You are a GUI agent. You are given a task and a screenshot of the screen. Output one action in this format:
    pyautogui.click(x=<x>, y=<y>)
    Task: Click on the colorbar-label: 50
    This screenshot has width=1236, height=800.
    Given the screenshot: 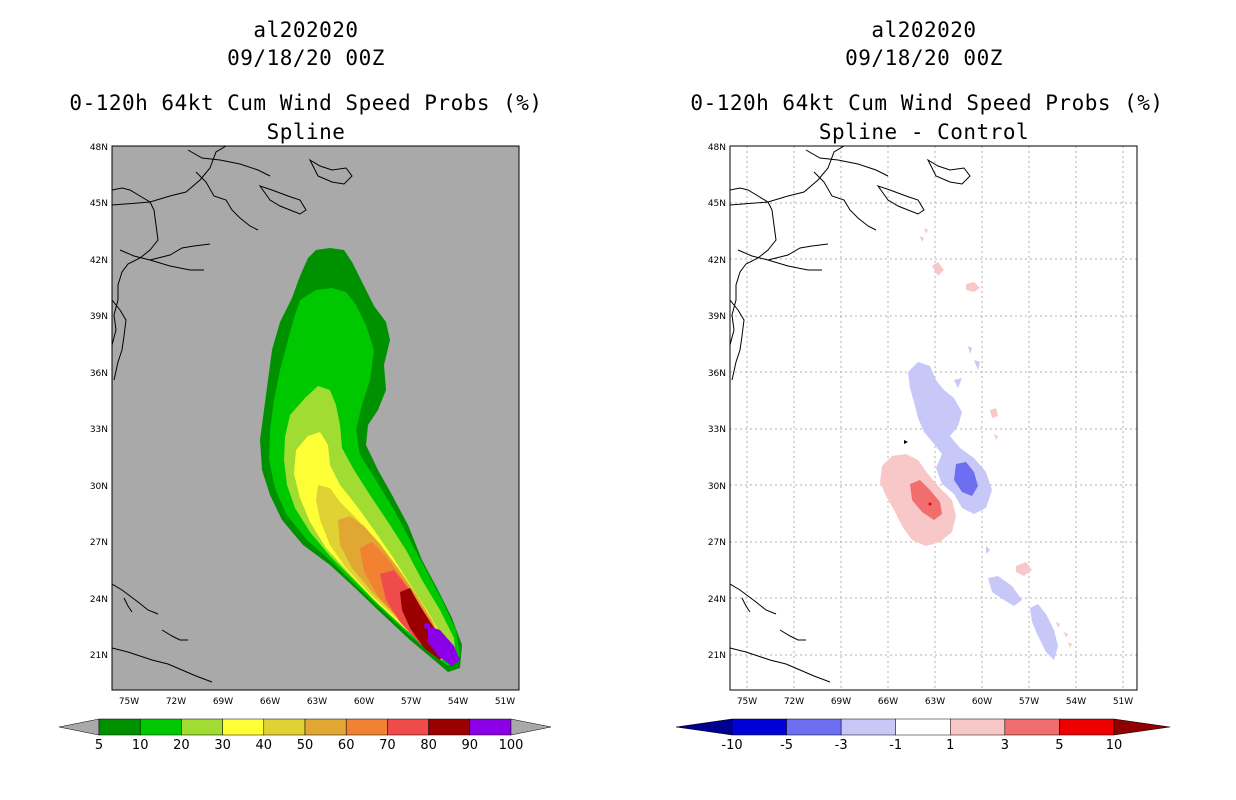 What is the action you would take?
    pyautogui.click(x=305, y=745)
    